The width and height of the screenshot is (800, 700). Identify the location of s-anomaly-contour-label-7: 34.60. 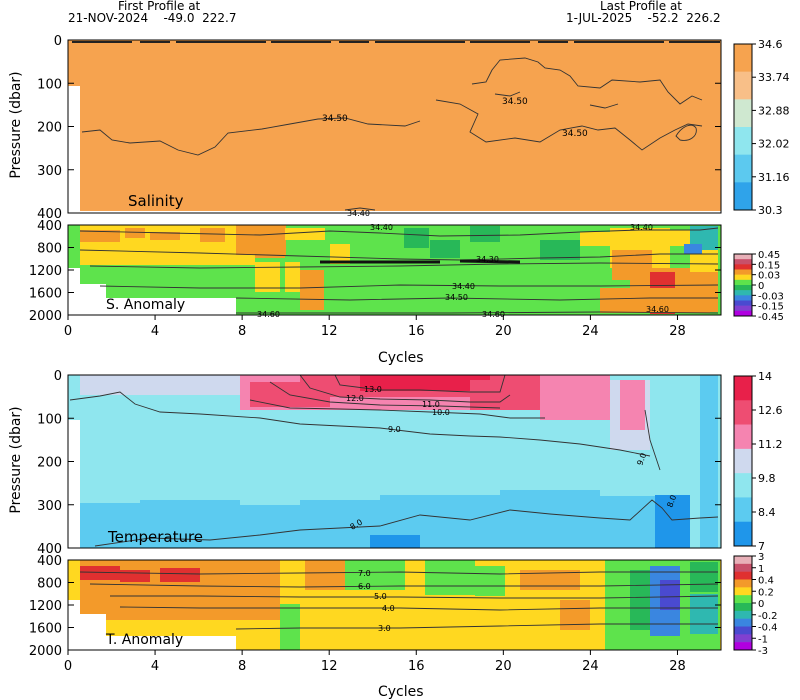
(493, 314).